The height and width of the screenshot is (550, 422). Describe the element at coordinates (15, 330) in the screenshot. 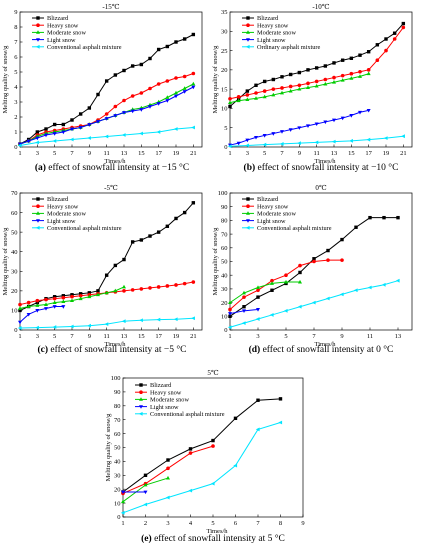

I see `y-tick-label: 0` at that location.